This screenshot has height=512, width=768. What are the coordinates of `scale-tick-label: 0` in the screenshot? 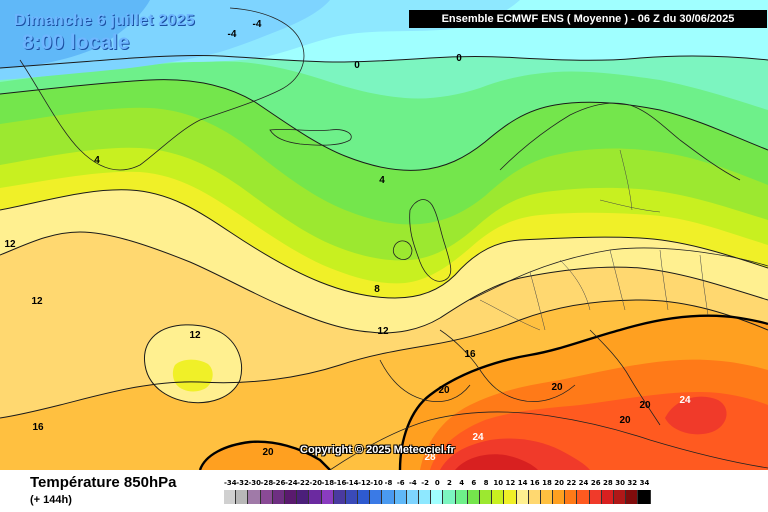 It's located at (437, 483).